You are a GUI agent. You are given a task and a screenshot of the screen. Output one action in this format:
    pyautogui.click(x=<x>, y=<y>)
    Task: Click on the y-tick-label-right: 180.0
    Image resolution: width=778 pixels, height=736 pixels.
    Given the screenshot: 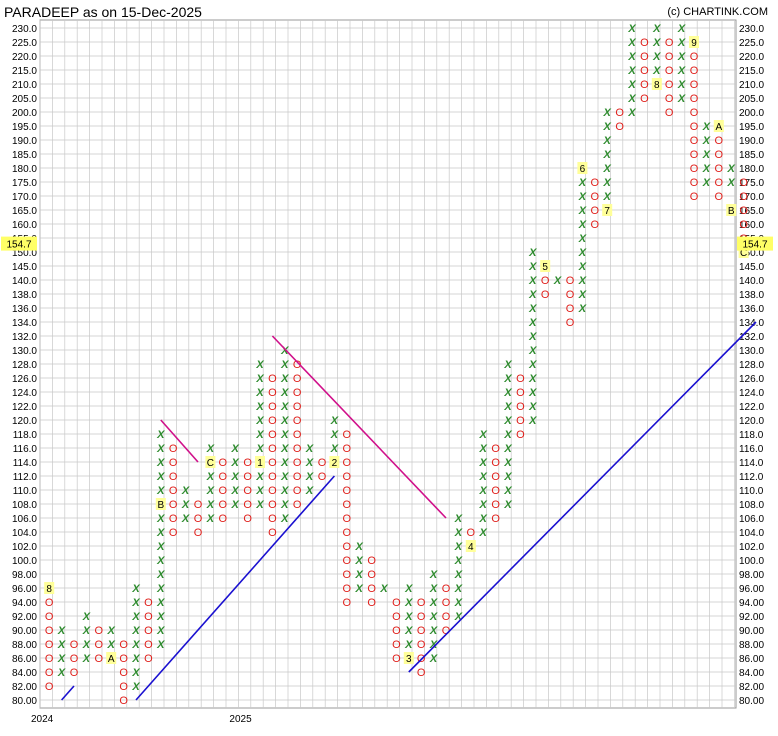 What is the action you would take?
    pyautogui.click(x=751, y=169)
    